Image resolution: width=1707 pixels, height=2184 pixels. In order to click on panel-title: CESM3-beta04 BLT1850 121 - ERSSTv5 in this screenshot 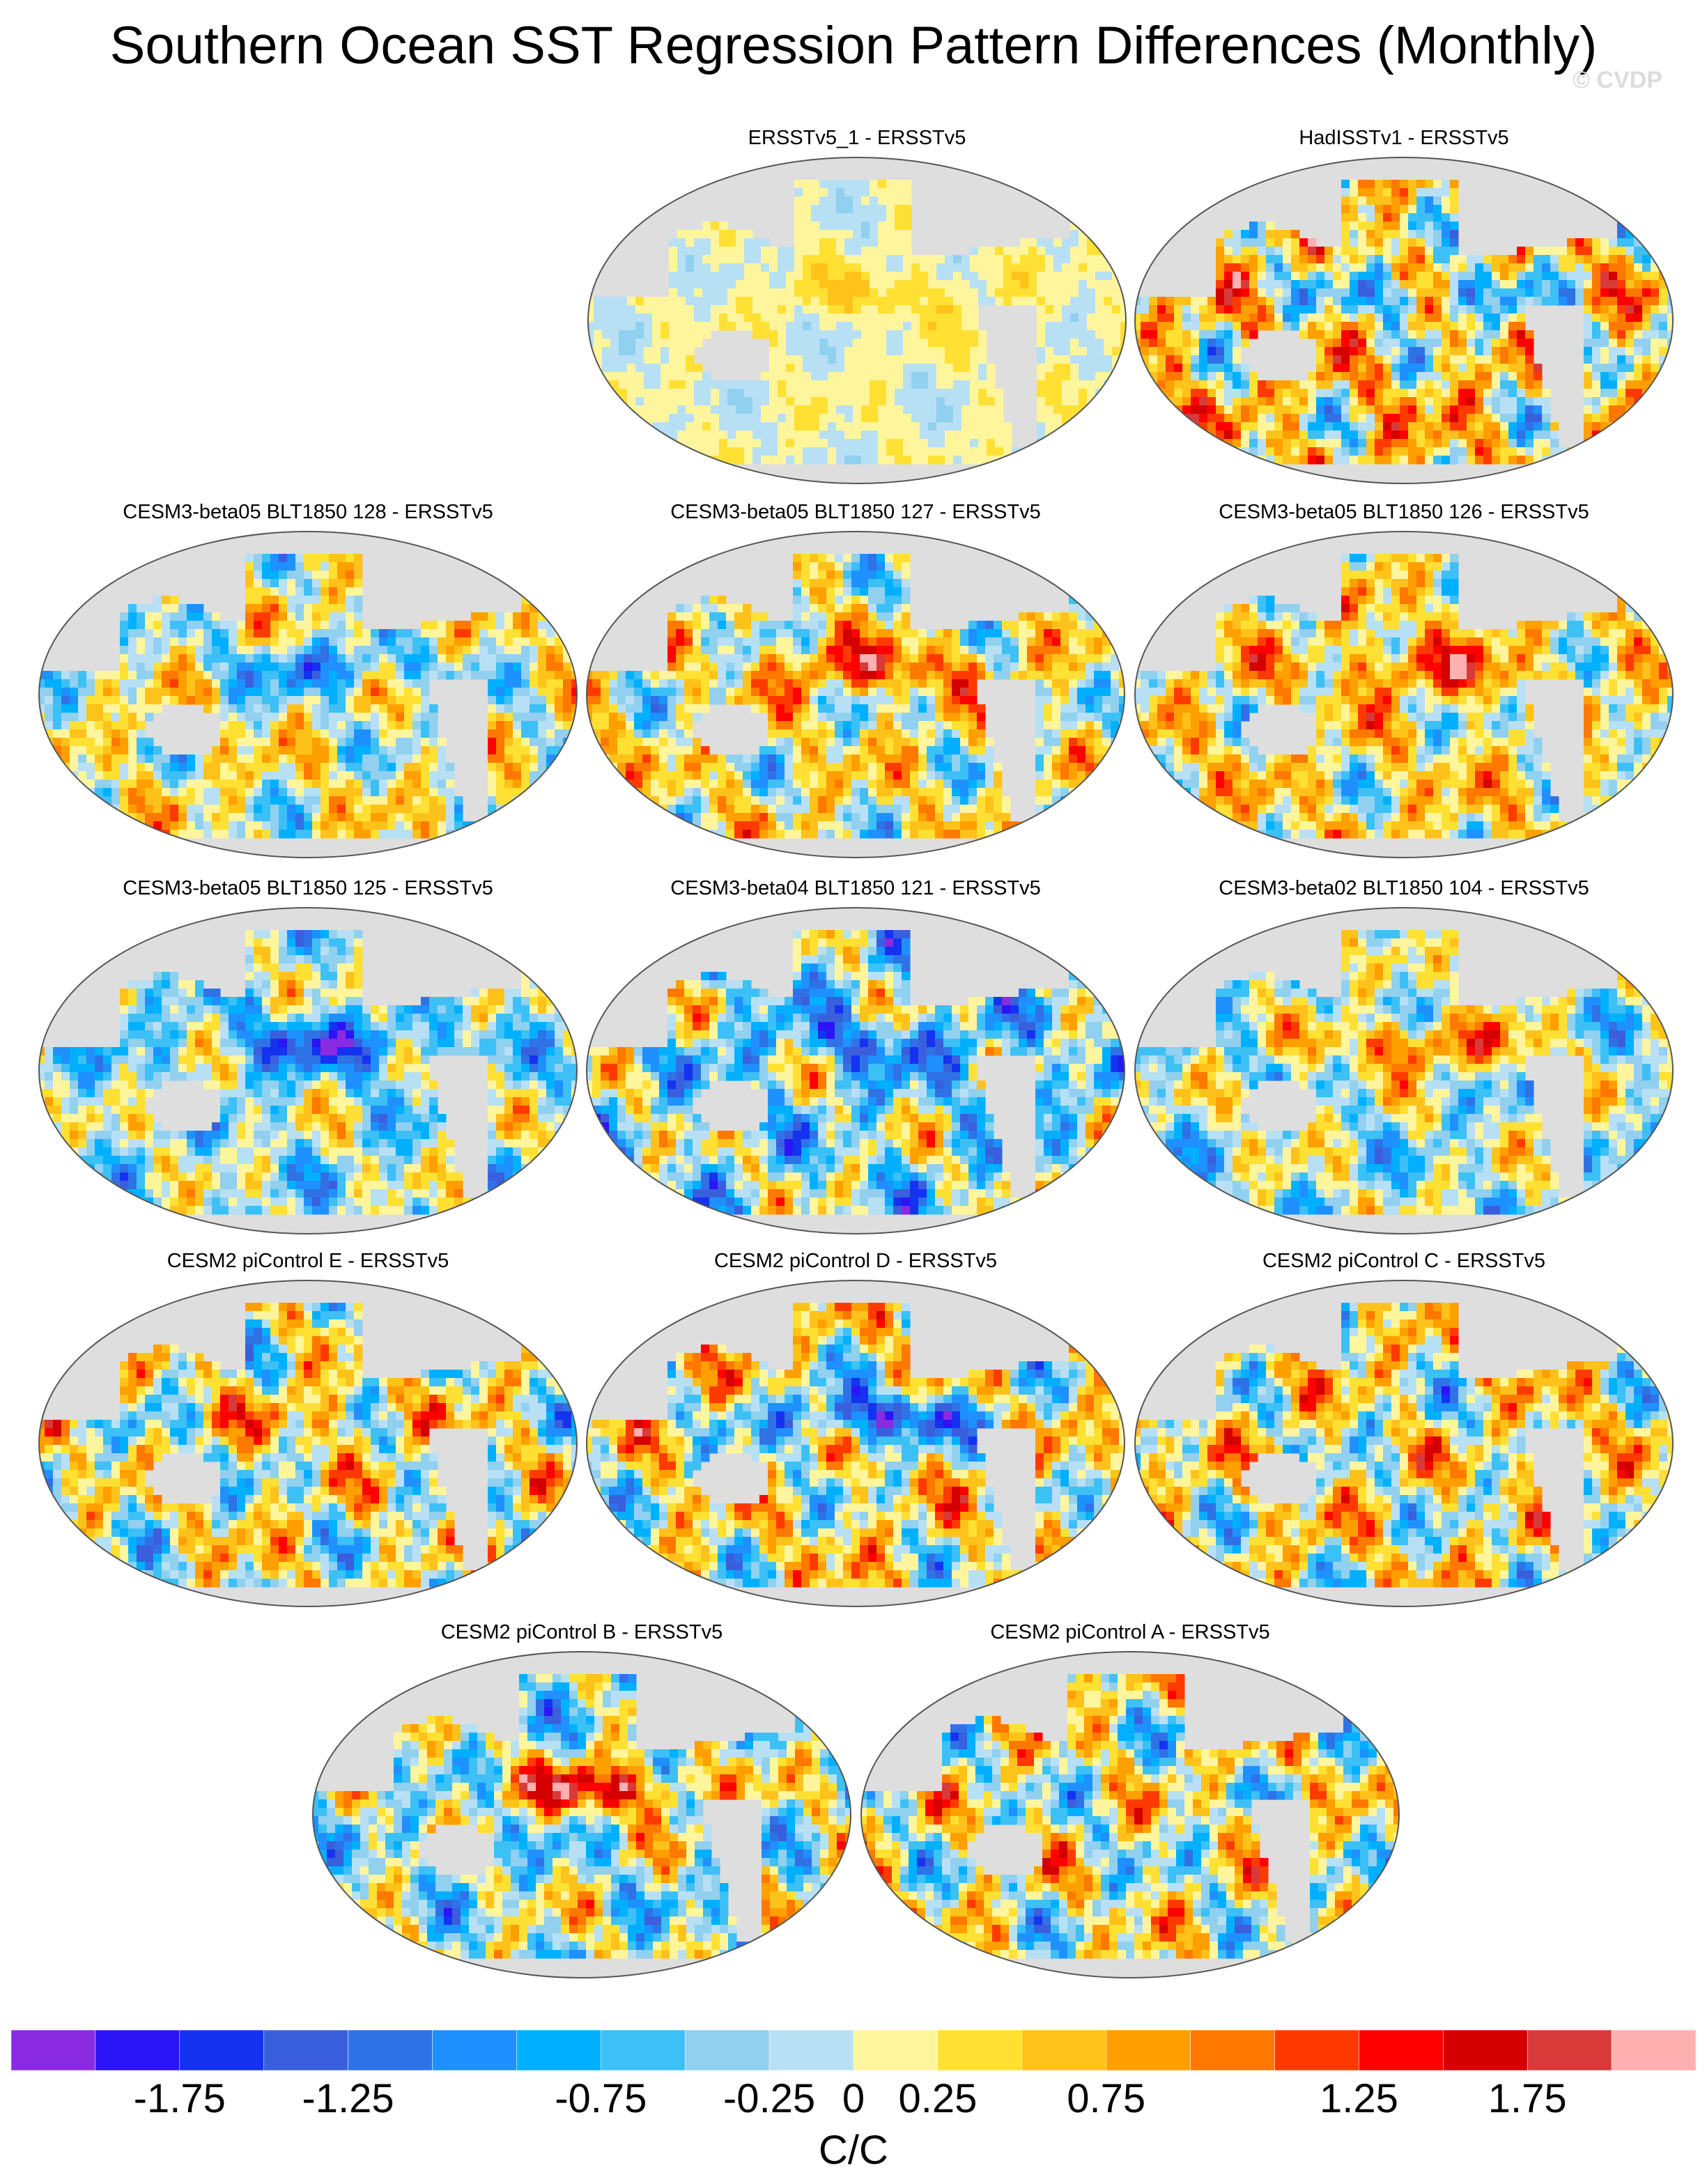, I will do `click(856, 888)`.